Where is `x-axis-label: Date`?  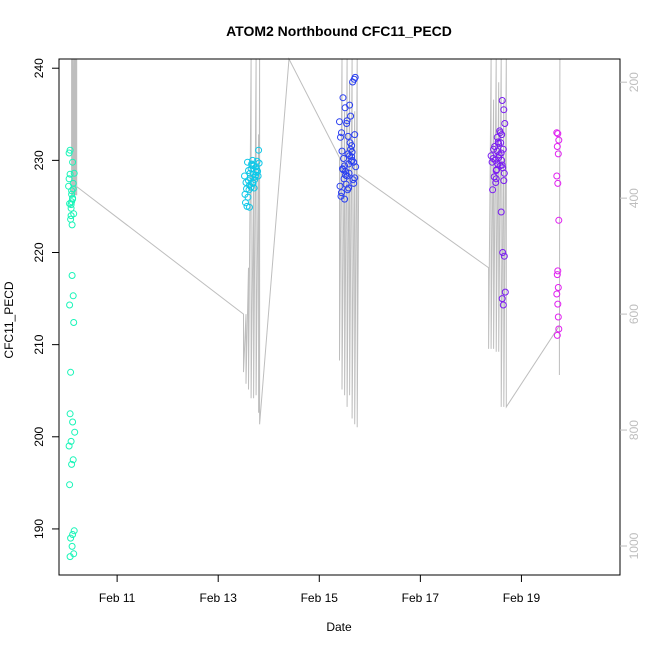 x-axis-label: Date is located at coordinates (339, 627).